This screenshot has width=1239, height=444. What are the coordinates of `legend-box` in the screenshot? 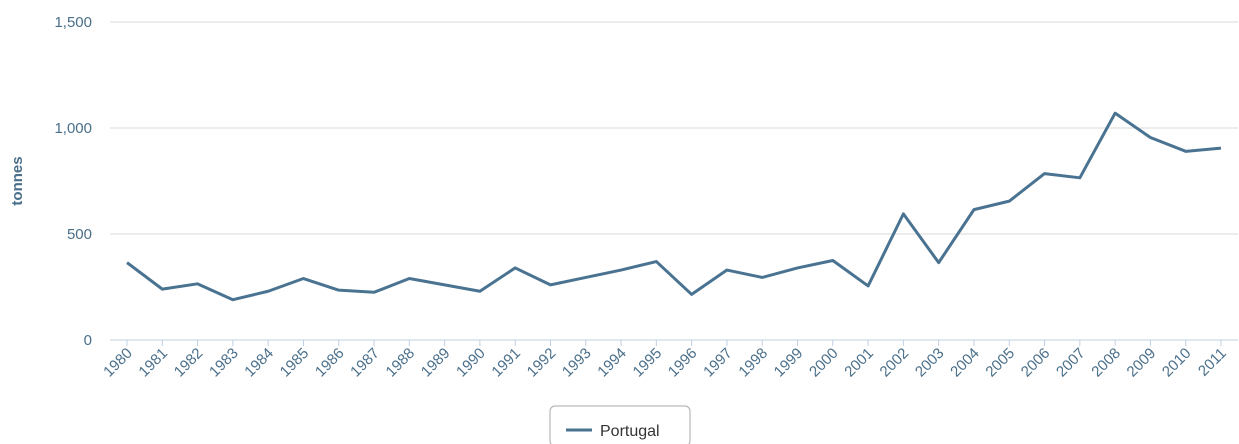 It's located at (620, 424).